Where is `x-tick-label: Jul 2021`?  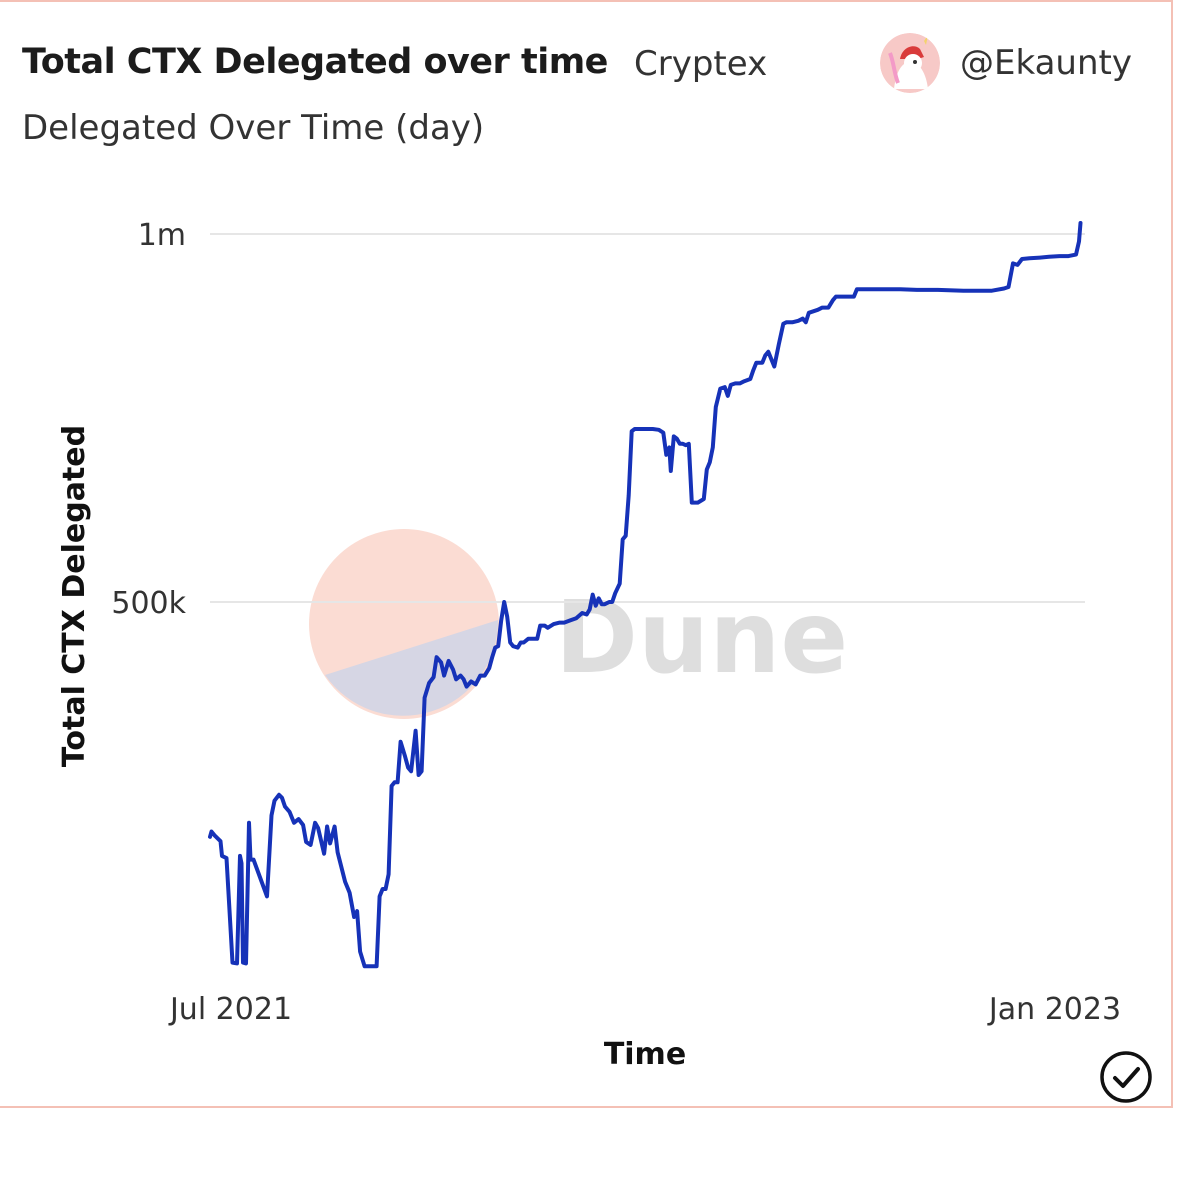 x-tick-label: Jul 2021 is located at coordinates (230, 1009).